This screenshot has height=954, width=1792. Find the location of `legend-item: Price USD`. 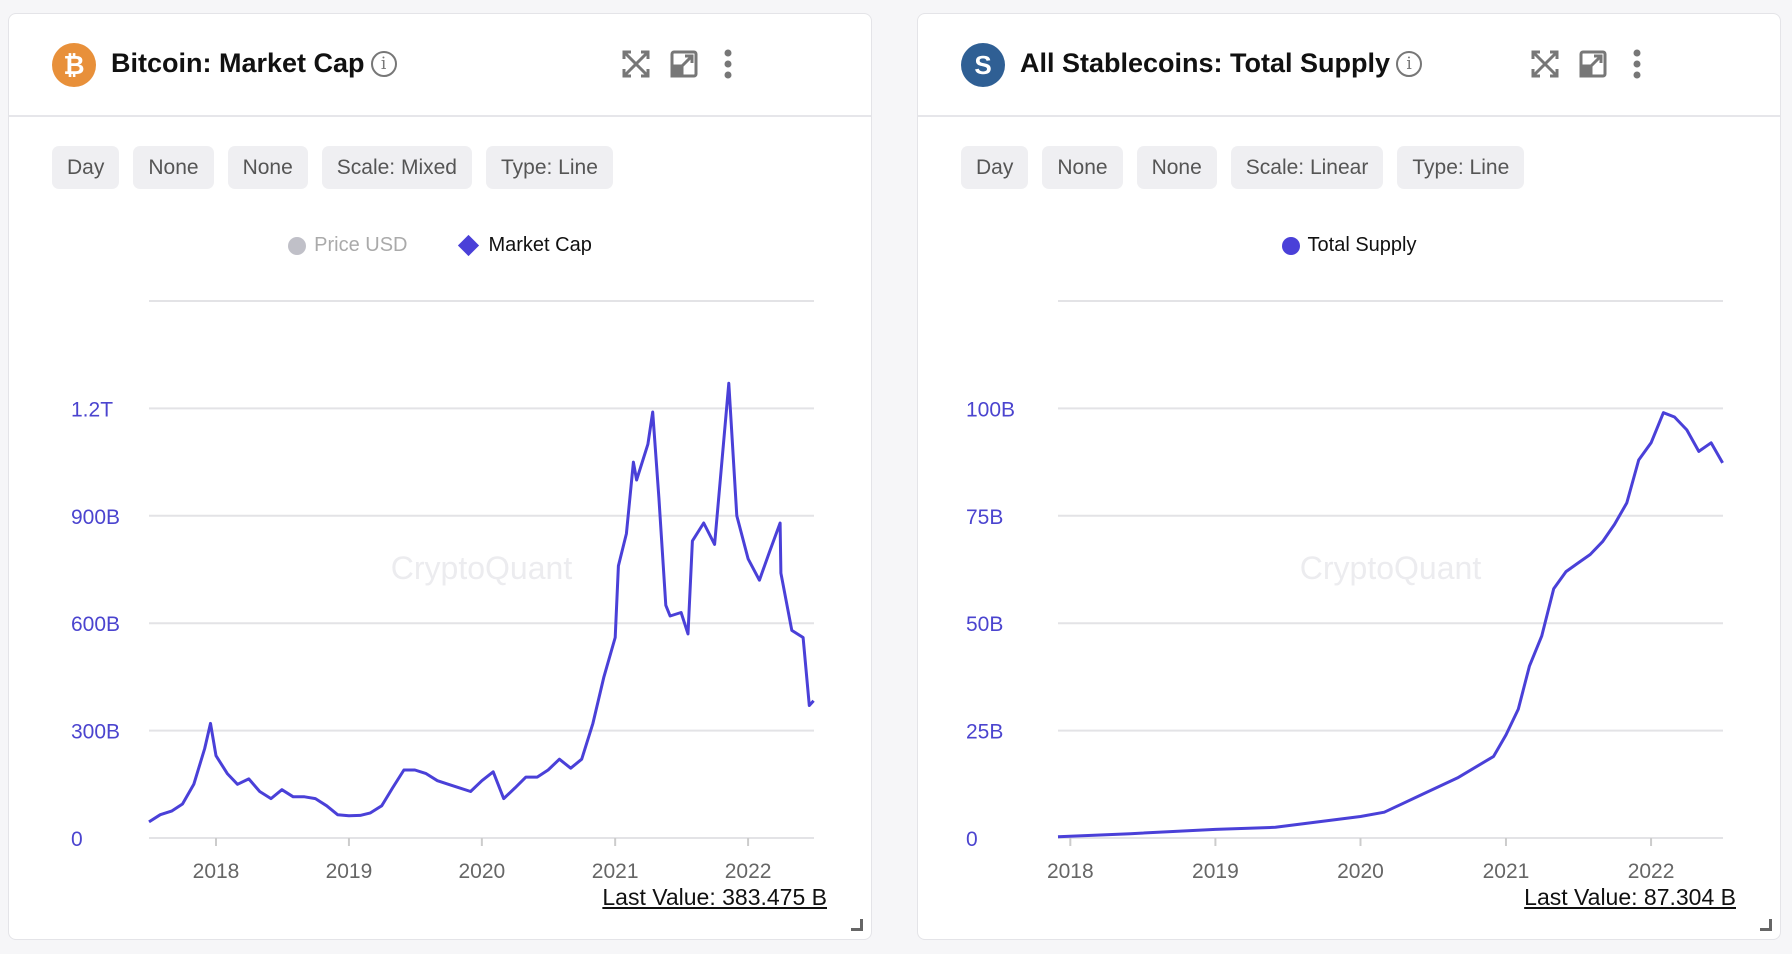

legend-item: Price USD is located at coordinates (347, 245).